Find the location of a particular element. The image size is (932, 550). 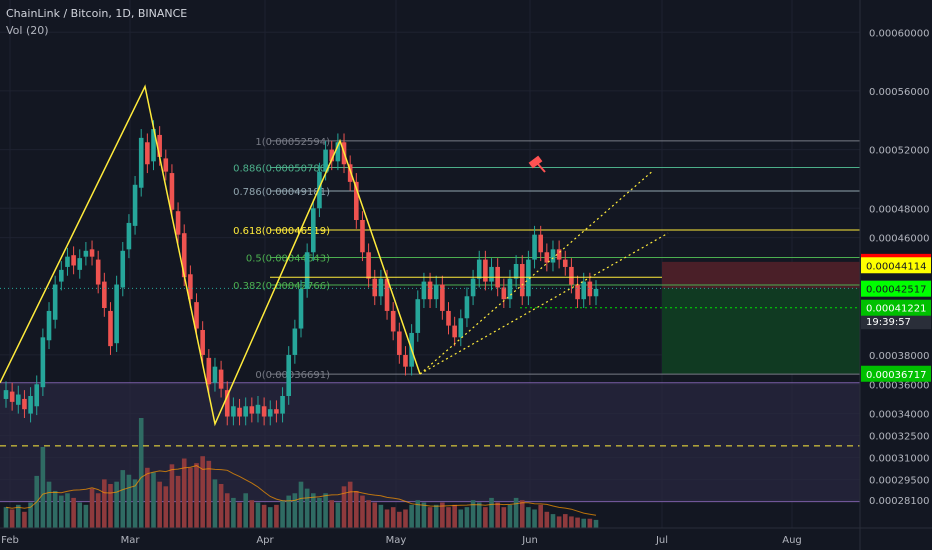

price-tick-label: 0.00034000 is located at coordinates (899, 415).